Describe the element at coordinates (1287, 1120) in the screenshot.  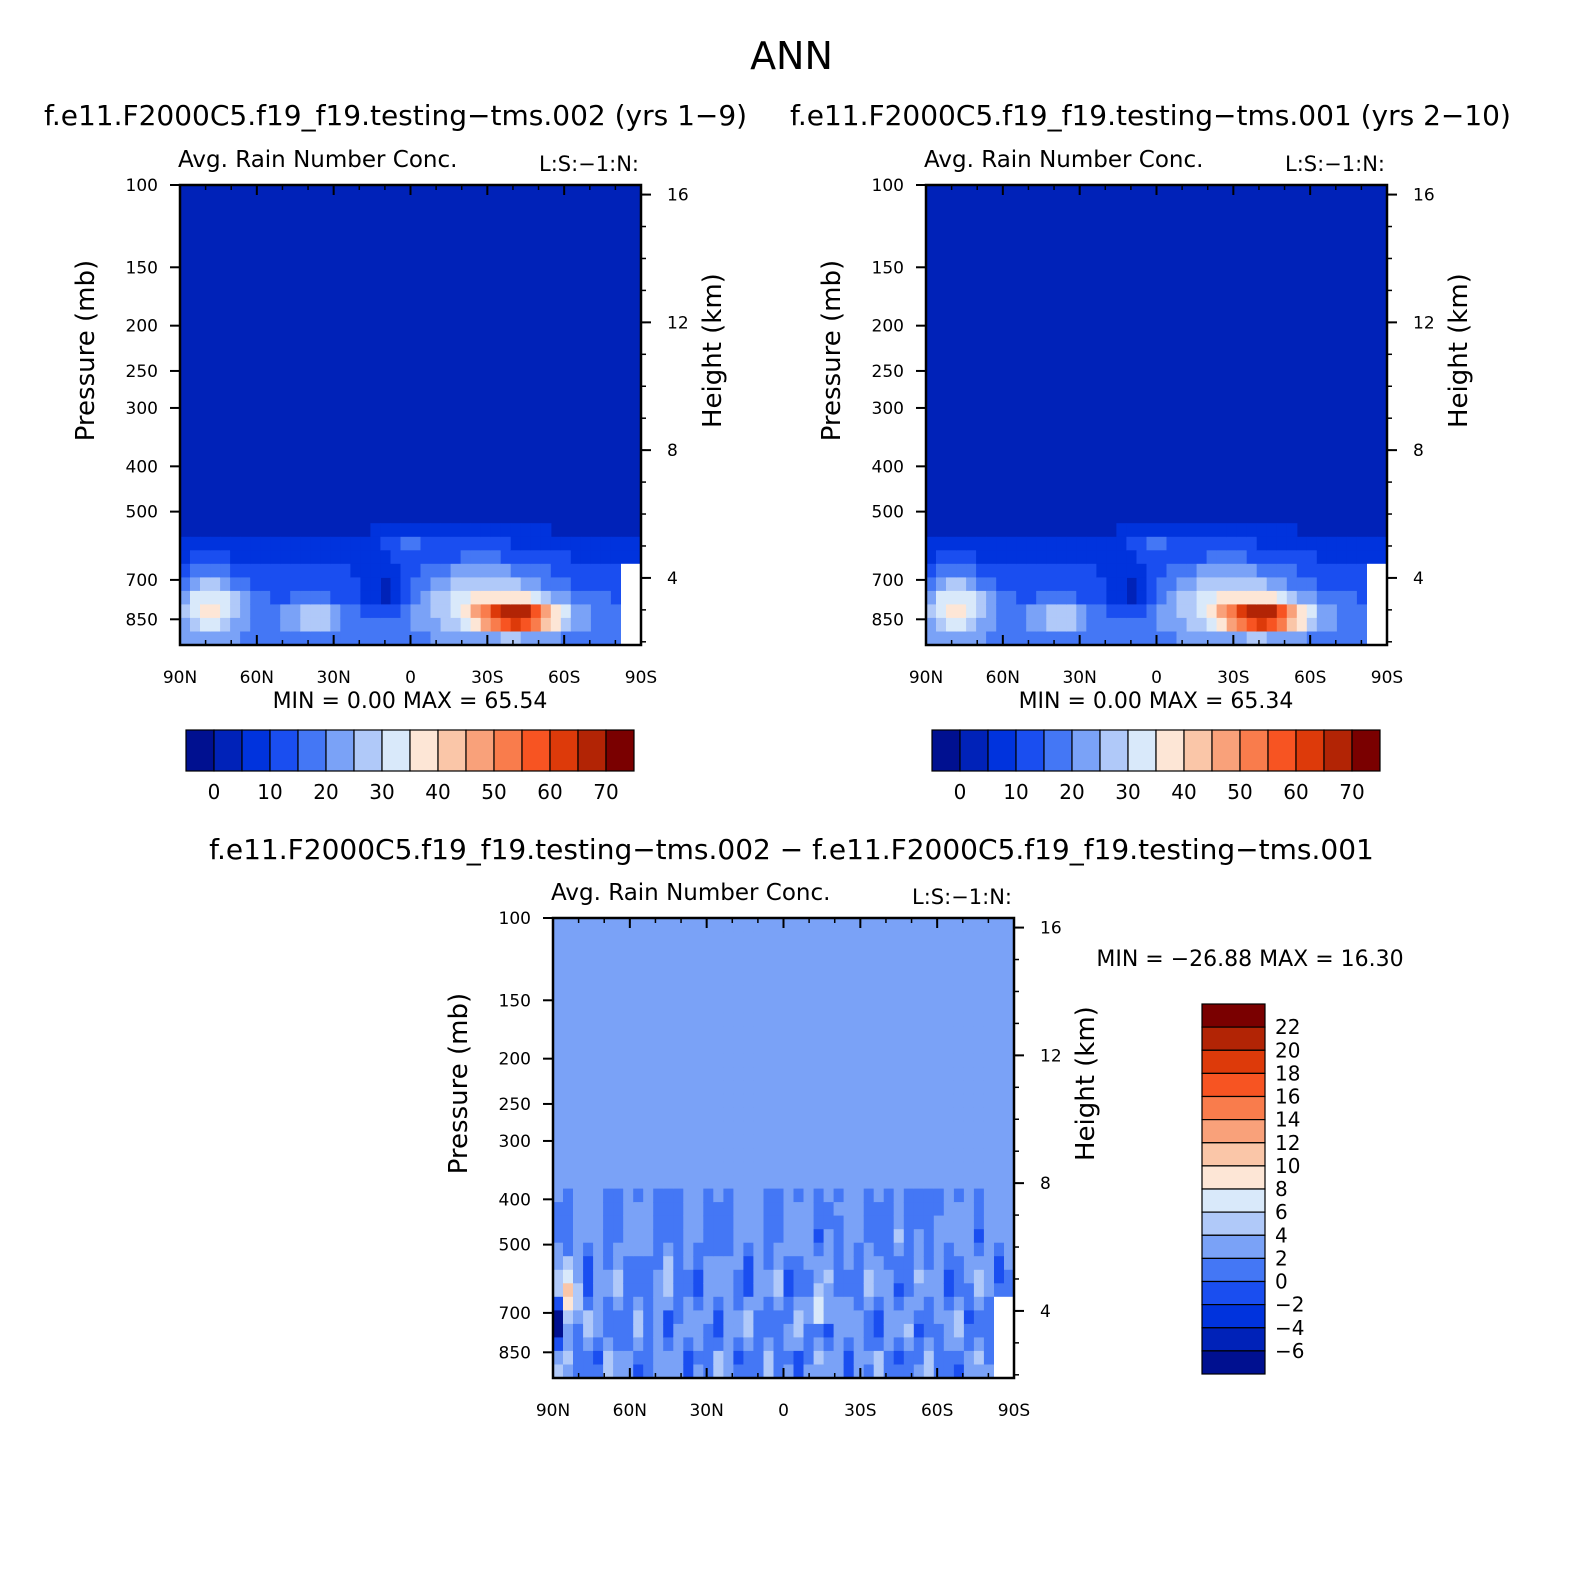
I see `colorbar-label: 14` at that location.